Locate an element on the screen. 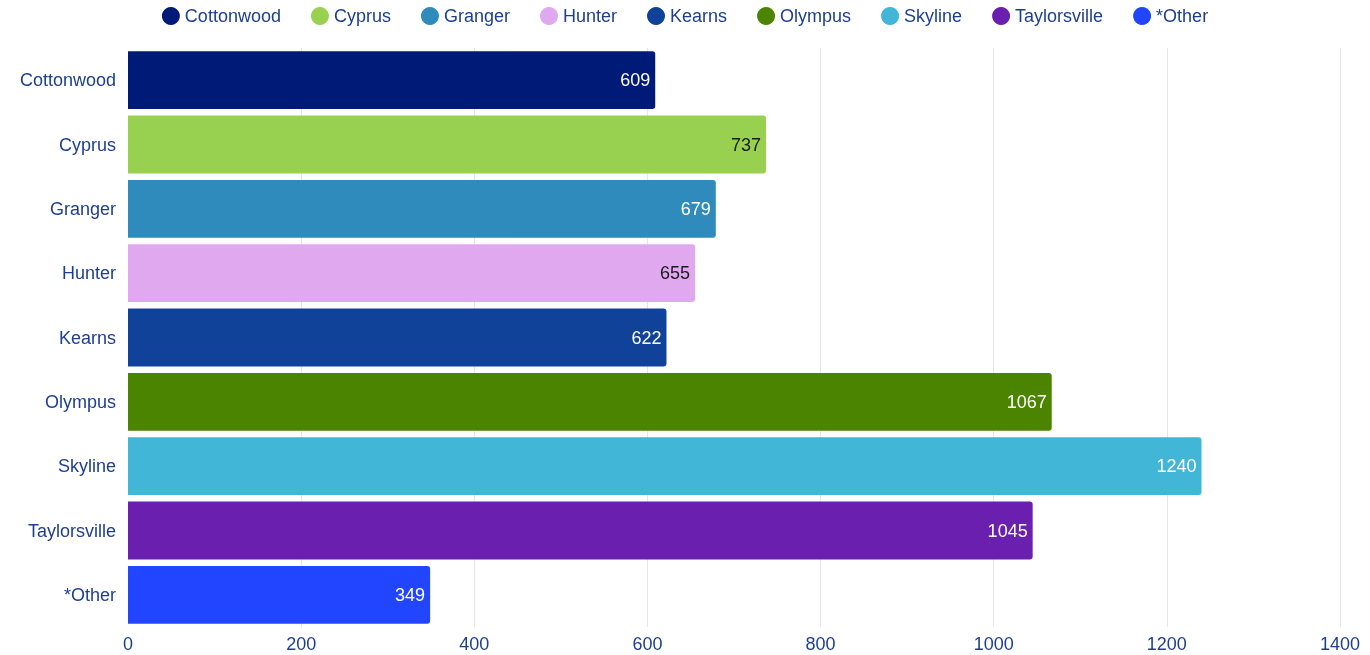 The image size is (1370, 655). y-tick-label: Hunter is located at coordinates (88, 273).